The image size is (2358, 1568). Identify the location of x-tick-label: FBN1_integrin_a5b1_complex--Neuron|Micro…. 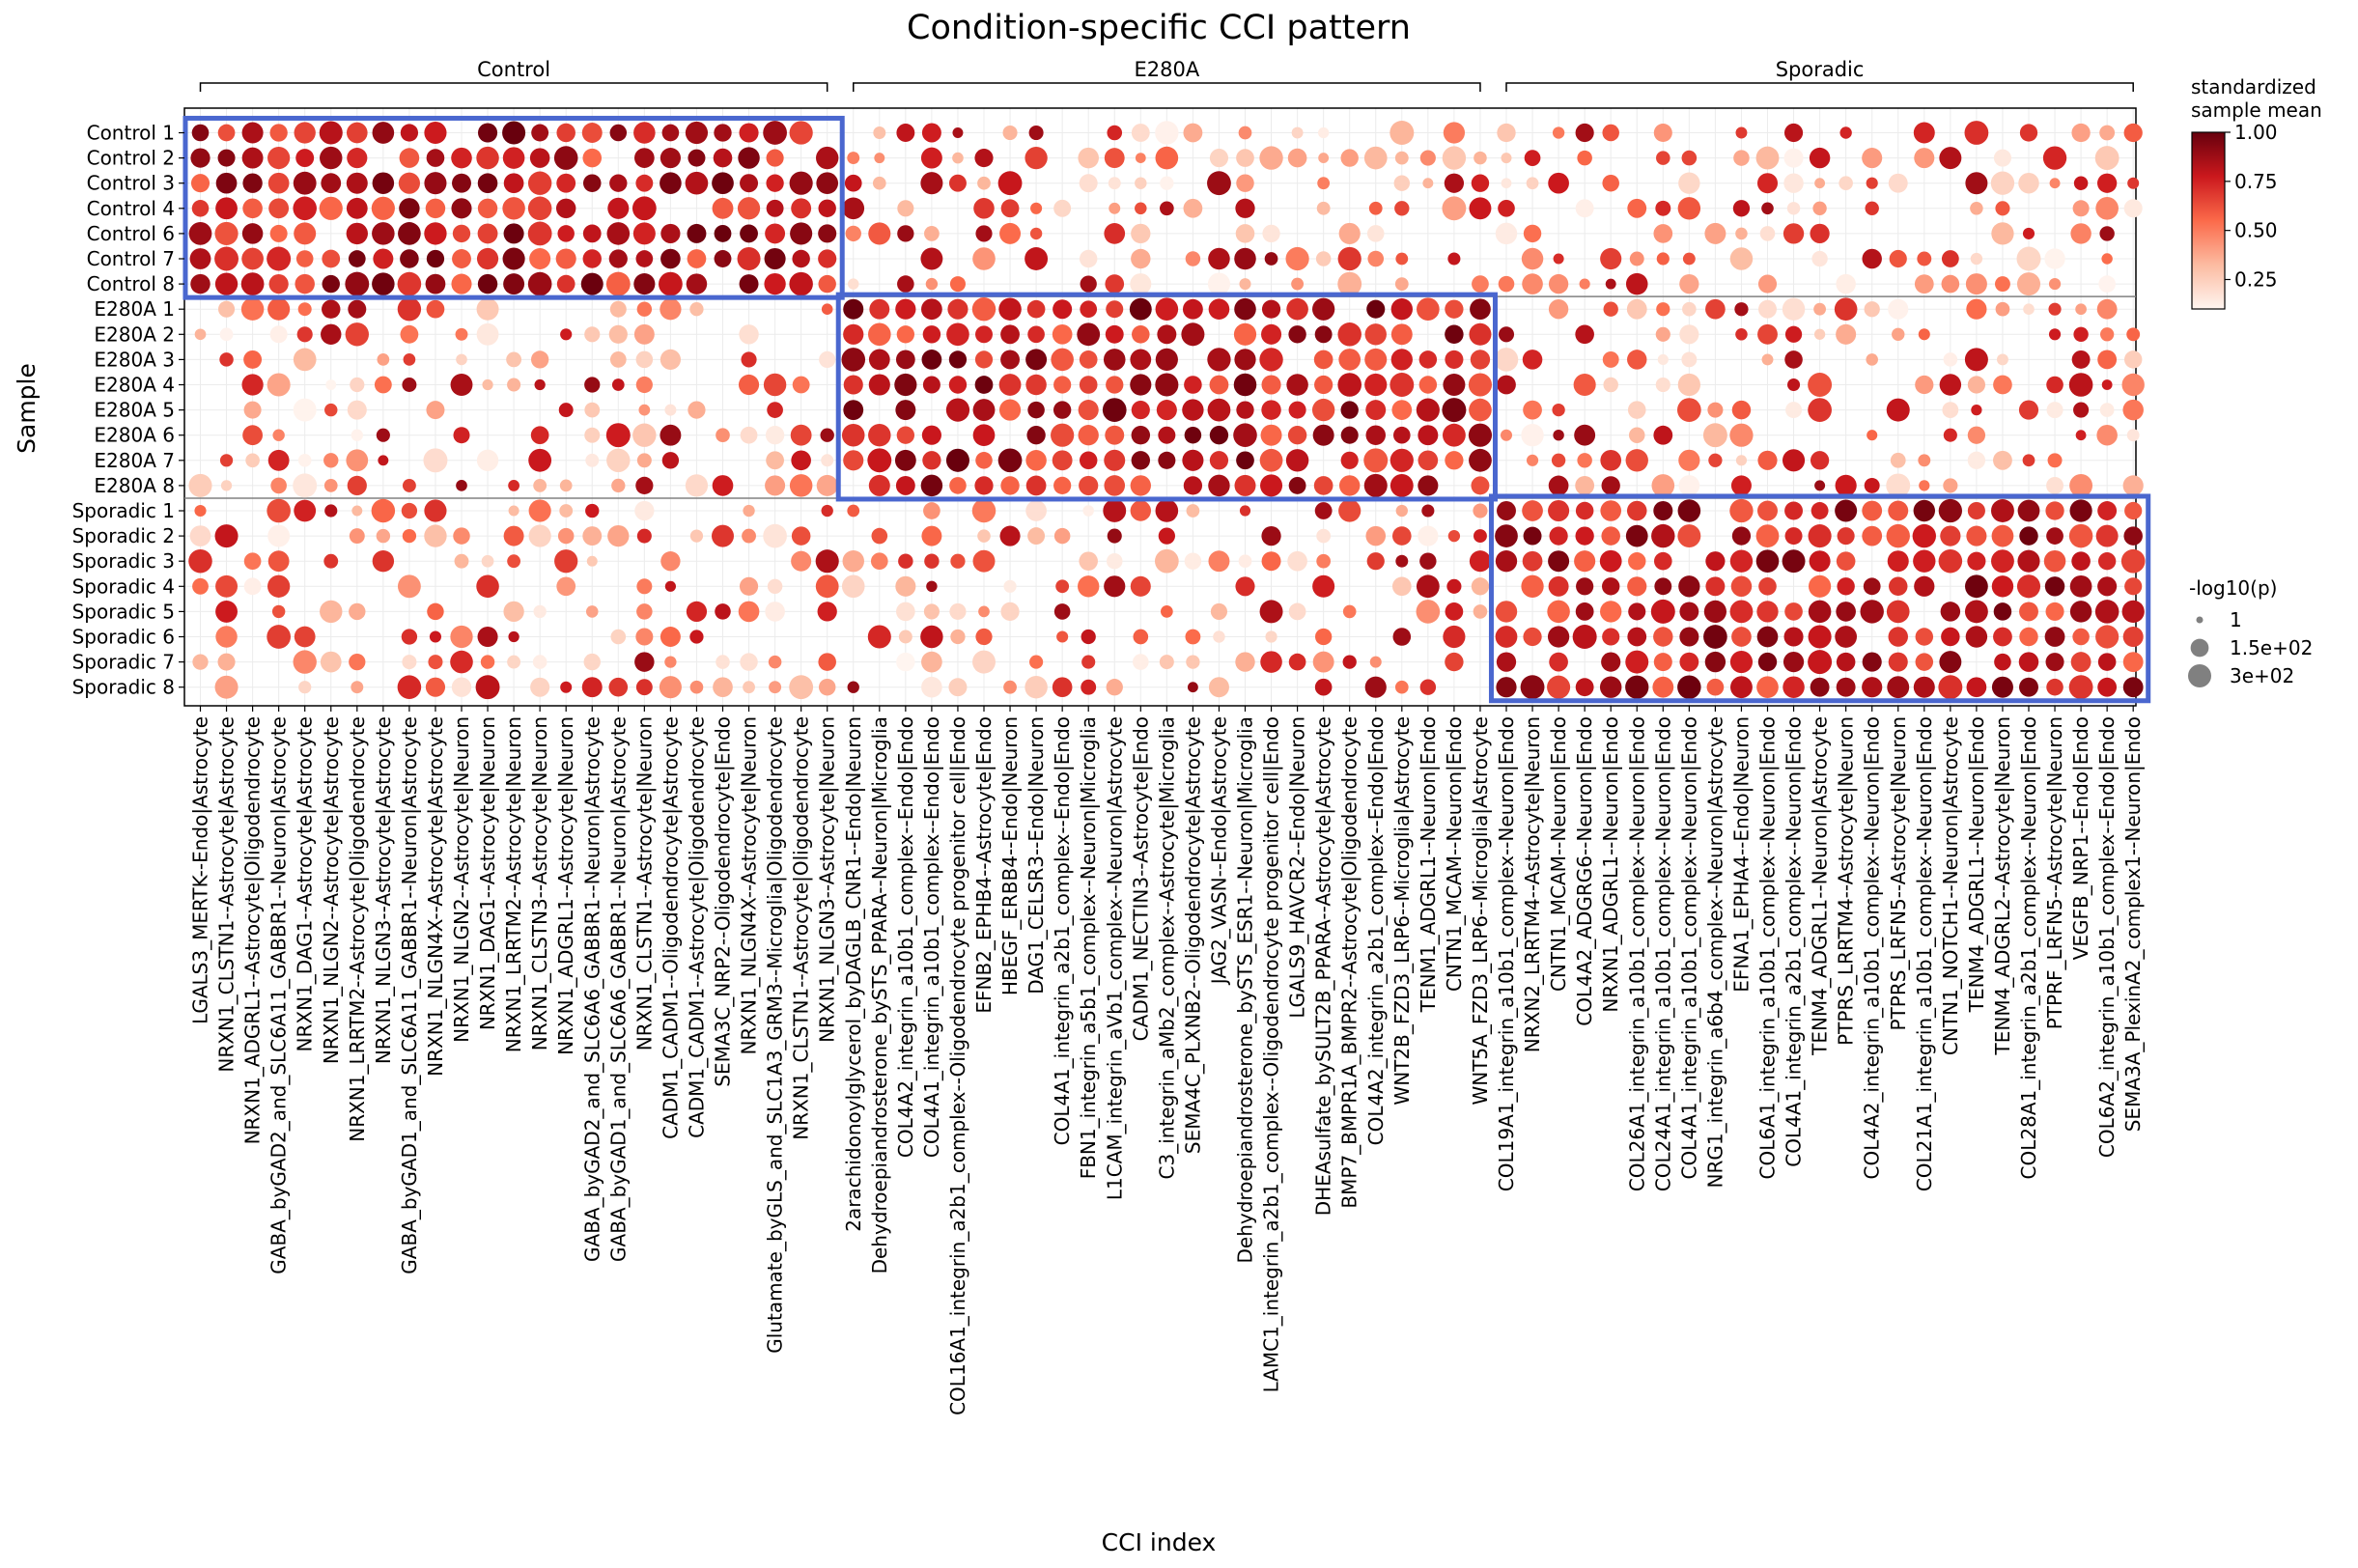
(1088, 948).